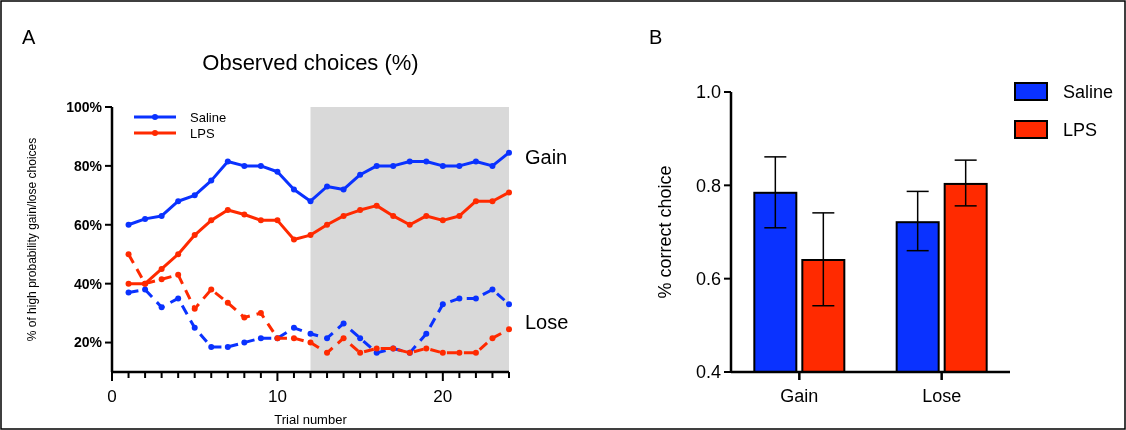 The height and width of the screenshot is (430, 1126). I want to click on y-axis-title: % of high probability gain/lose choices, so click(32, 239).